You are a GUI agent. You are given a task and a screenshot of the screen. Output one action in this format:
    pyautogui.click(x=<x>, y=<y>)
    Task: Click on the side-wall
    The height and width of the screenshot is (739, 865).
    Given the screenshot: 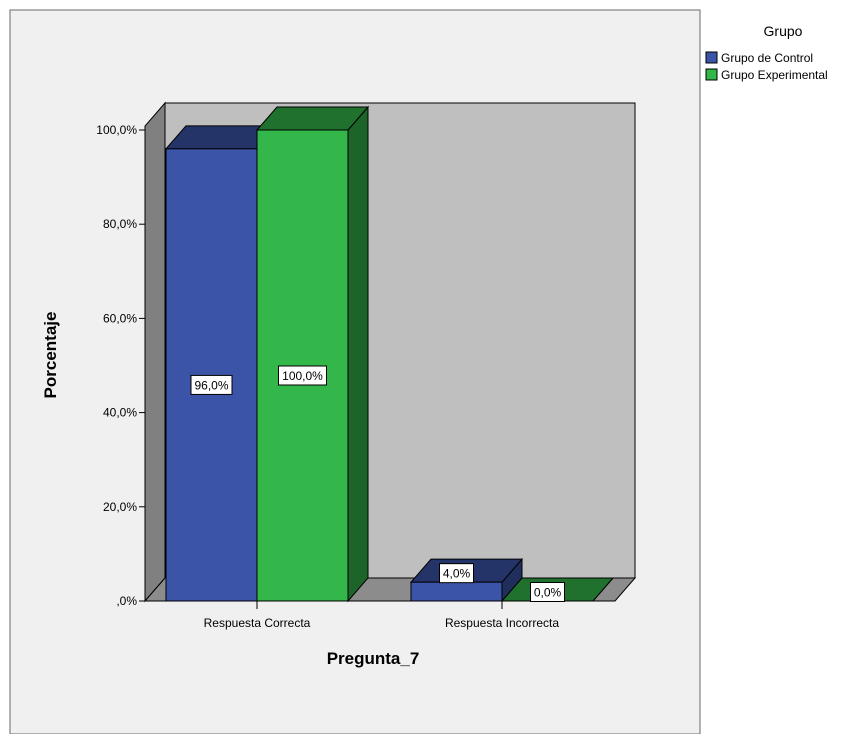 What is the action you would take?
    pyautogui.click(x=155, y=352)
    